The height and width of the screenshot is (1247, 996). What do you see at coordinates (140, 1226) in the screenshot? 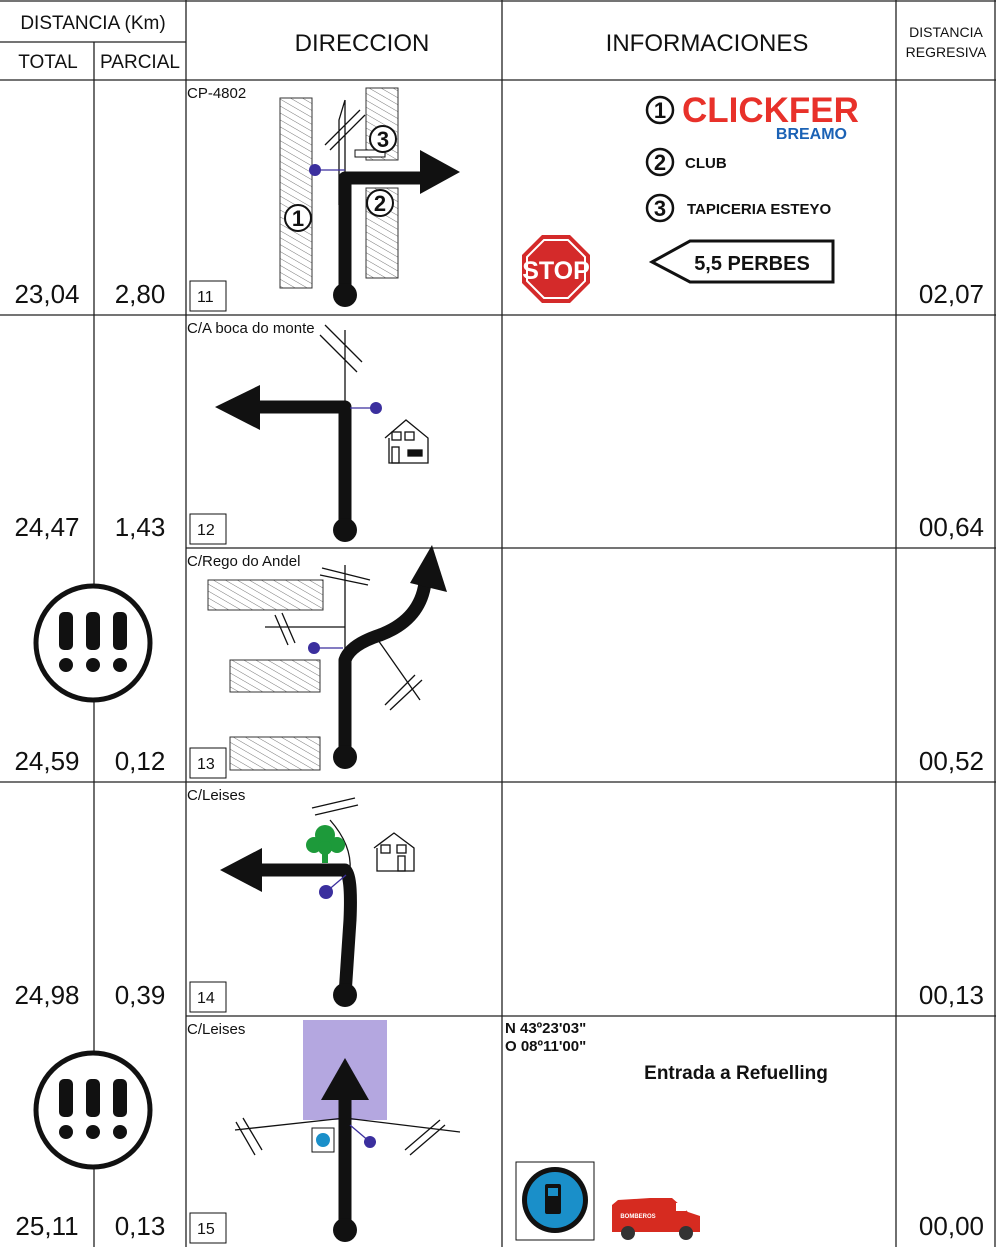
I see `partial-km: 0,13` at bounding box center [140, 1226].